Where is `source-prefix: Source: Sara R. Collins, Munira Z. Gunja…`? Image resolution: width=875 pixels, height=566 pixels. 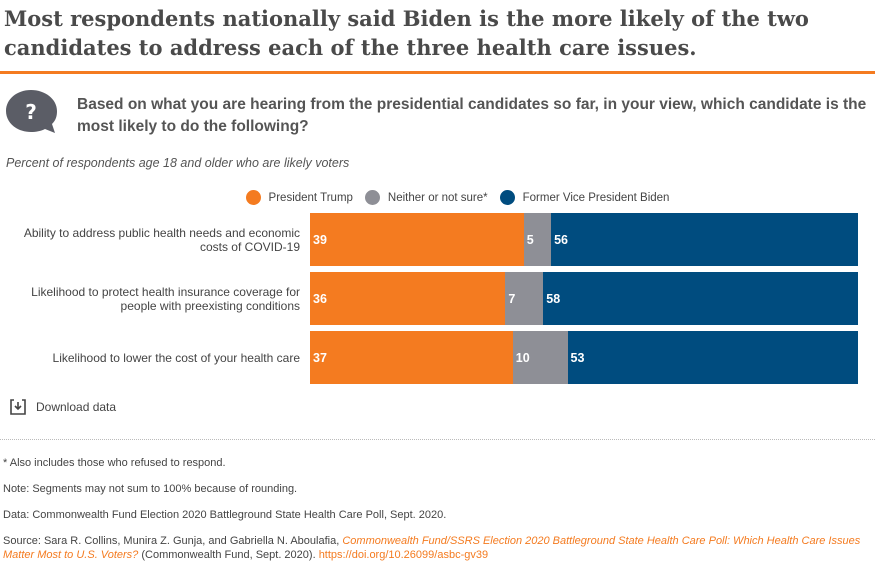
source-prefix: Source: Sara R. Collins, Munira Z. Gunja… is located at coordinates (173, 541).